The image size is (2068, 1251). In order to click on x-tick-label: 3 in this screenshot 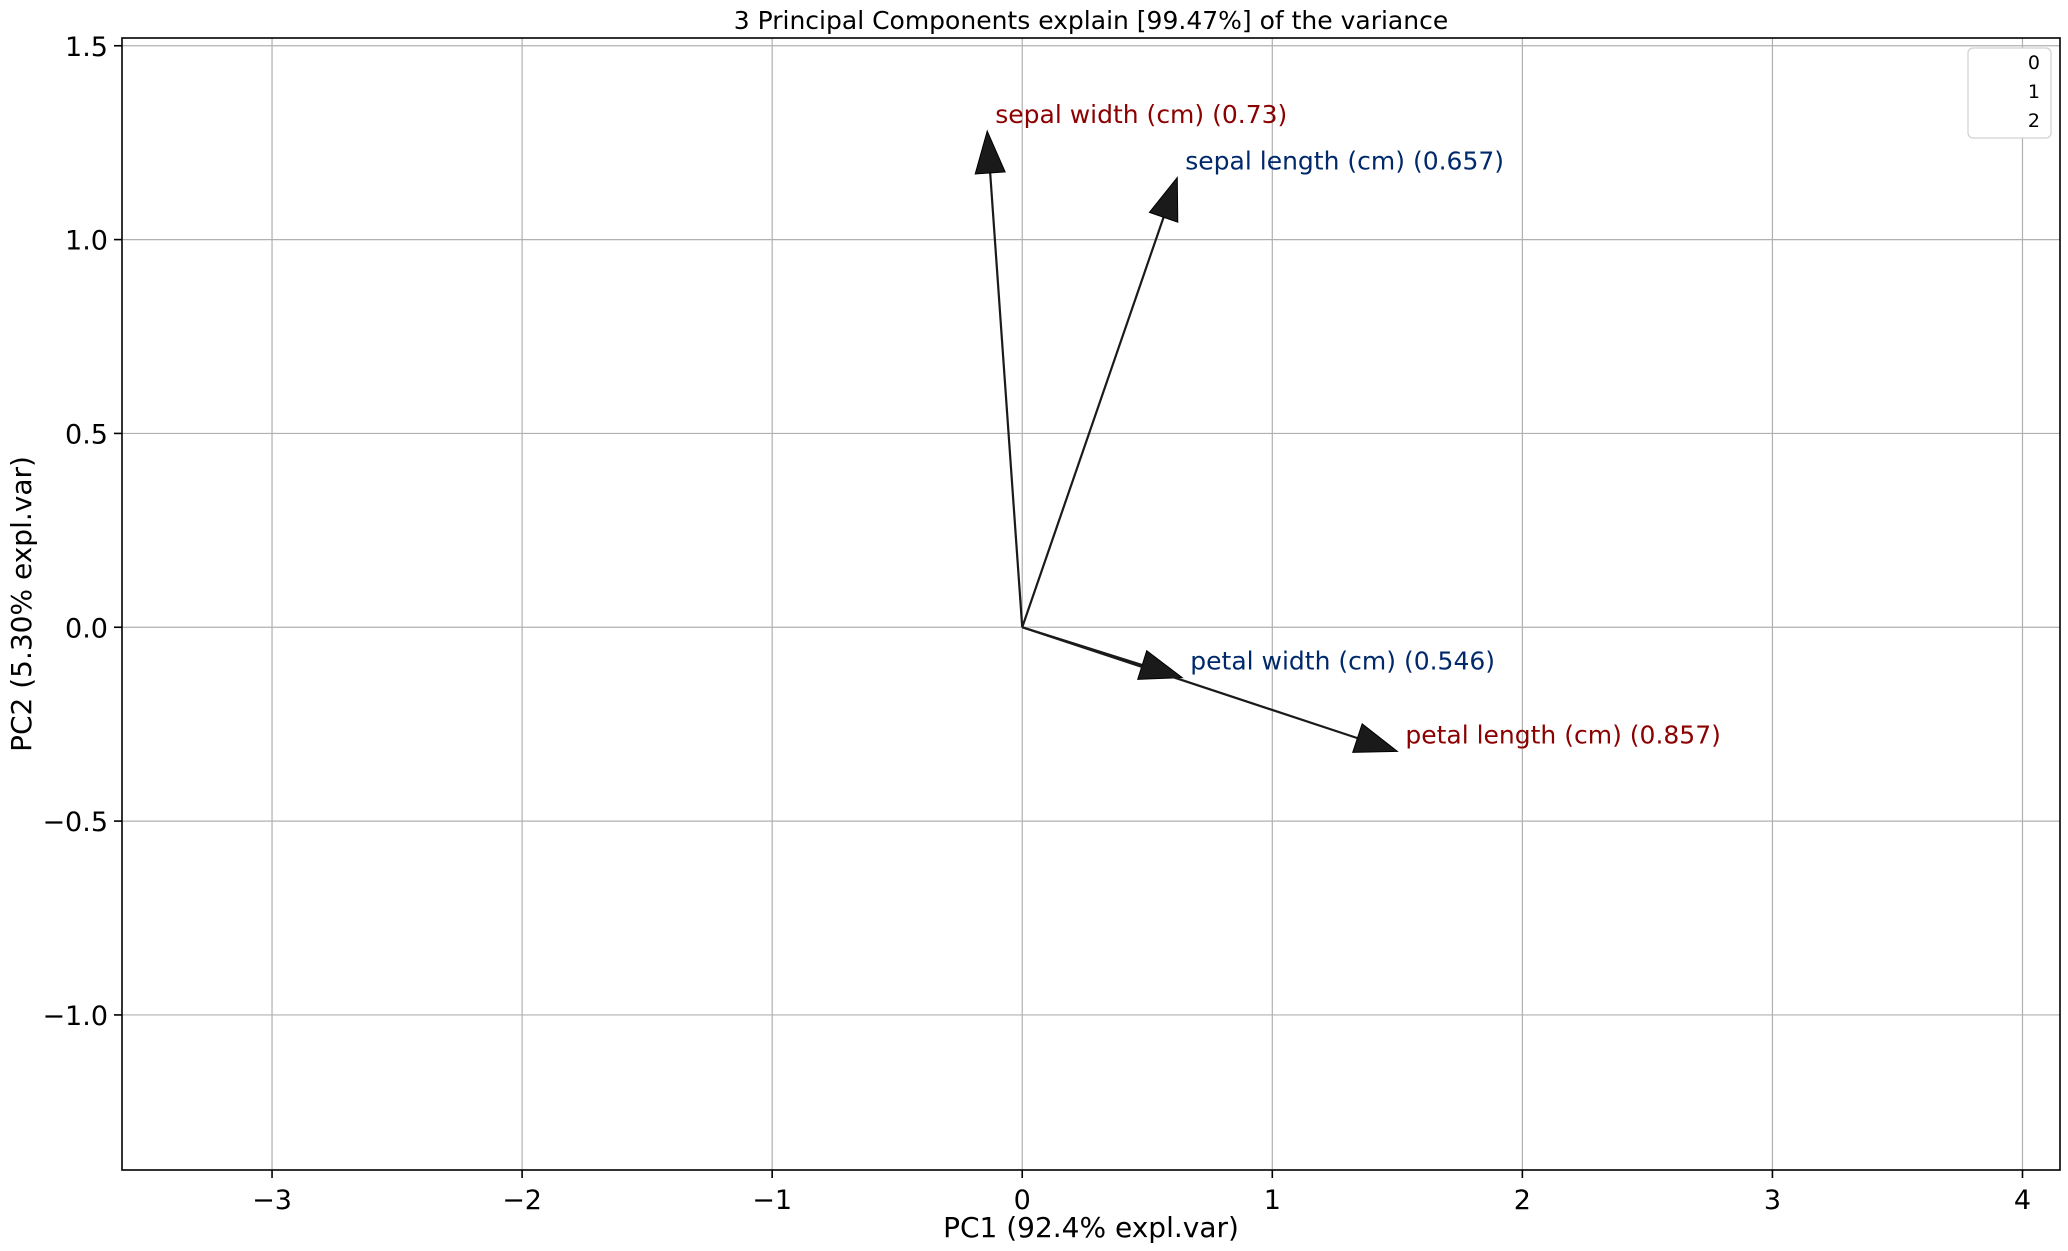, I will do `click(1772, 1200)`.